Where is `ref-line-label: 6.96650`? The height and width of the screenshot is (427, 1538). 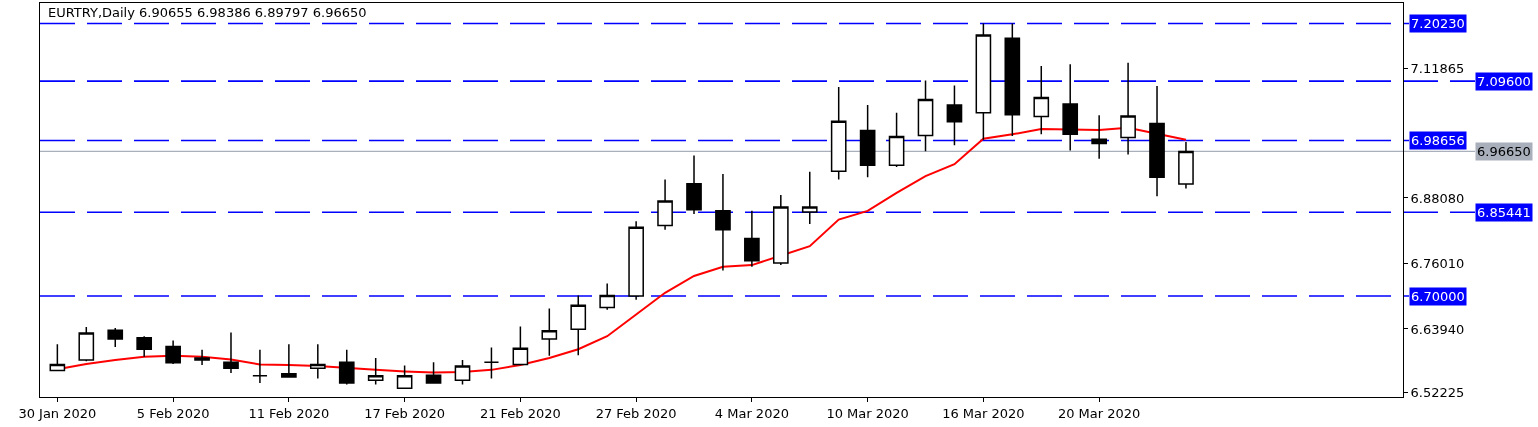
ref-line-label: 6.96650 is located at coordinates (1504, 151).